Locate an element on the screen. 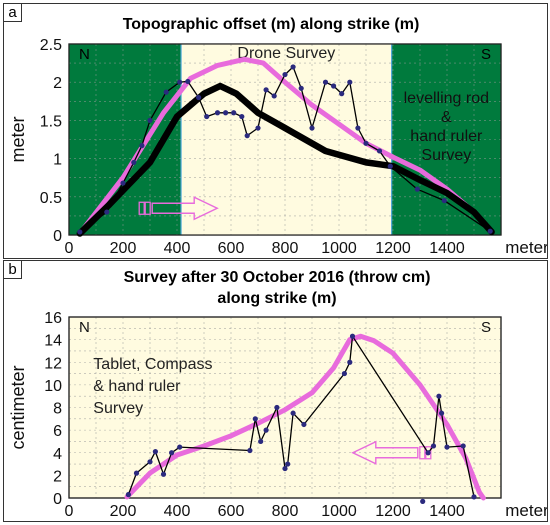  chart-b-ytick-label: 8 is located at coordinates (57, 409).